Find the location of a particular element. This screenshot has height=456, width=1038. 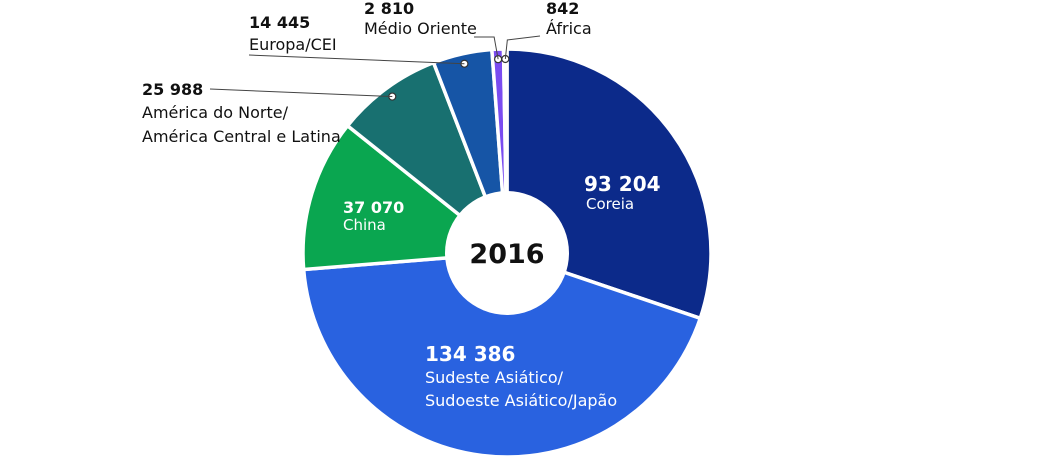

slice-name-label-4: Europa/CEI is located at coordinates (293, 44).